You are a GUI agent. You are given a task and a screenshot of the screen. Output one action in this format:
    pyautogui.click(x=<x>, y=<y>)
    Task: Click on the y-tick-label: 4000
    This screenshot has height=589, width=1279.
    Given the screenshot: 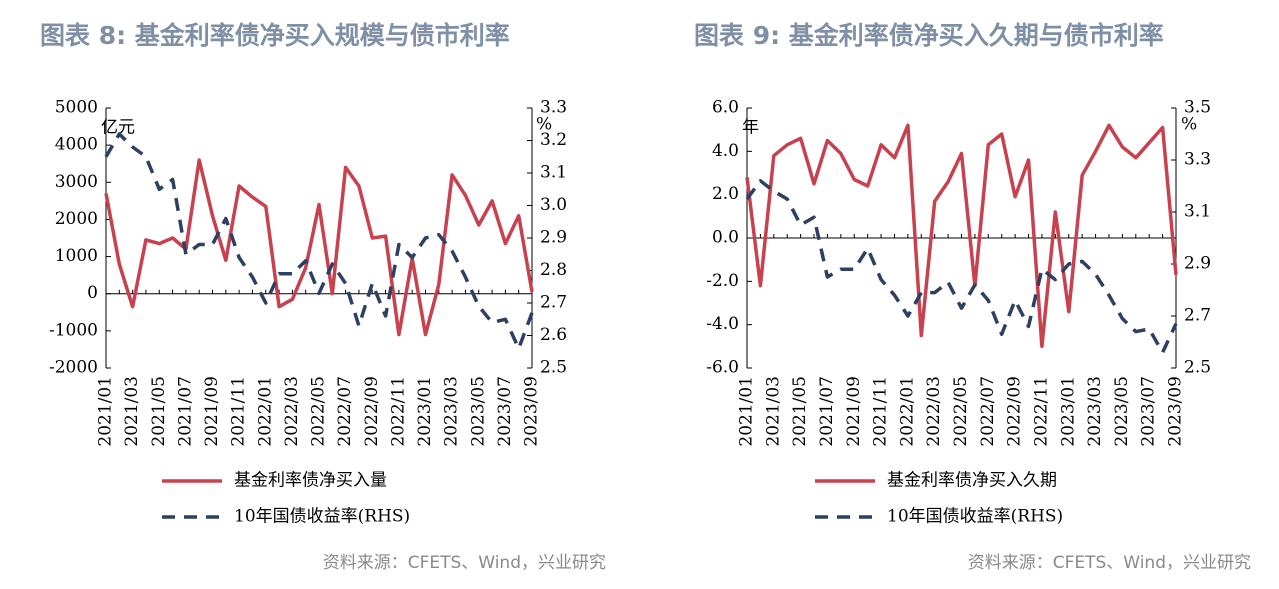 What is the action you would take?
    pyautogui.click(x=76, y=145)
    